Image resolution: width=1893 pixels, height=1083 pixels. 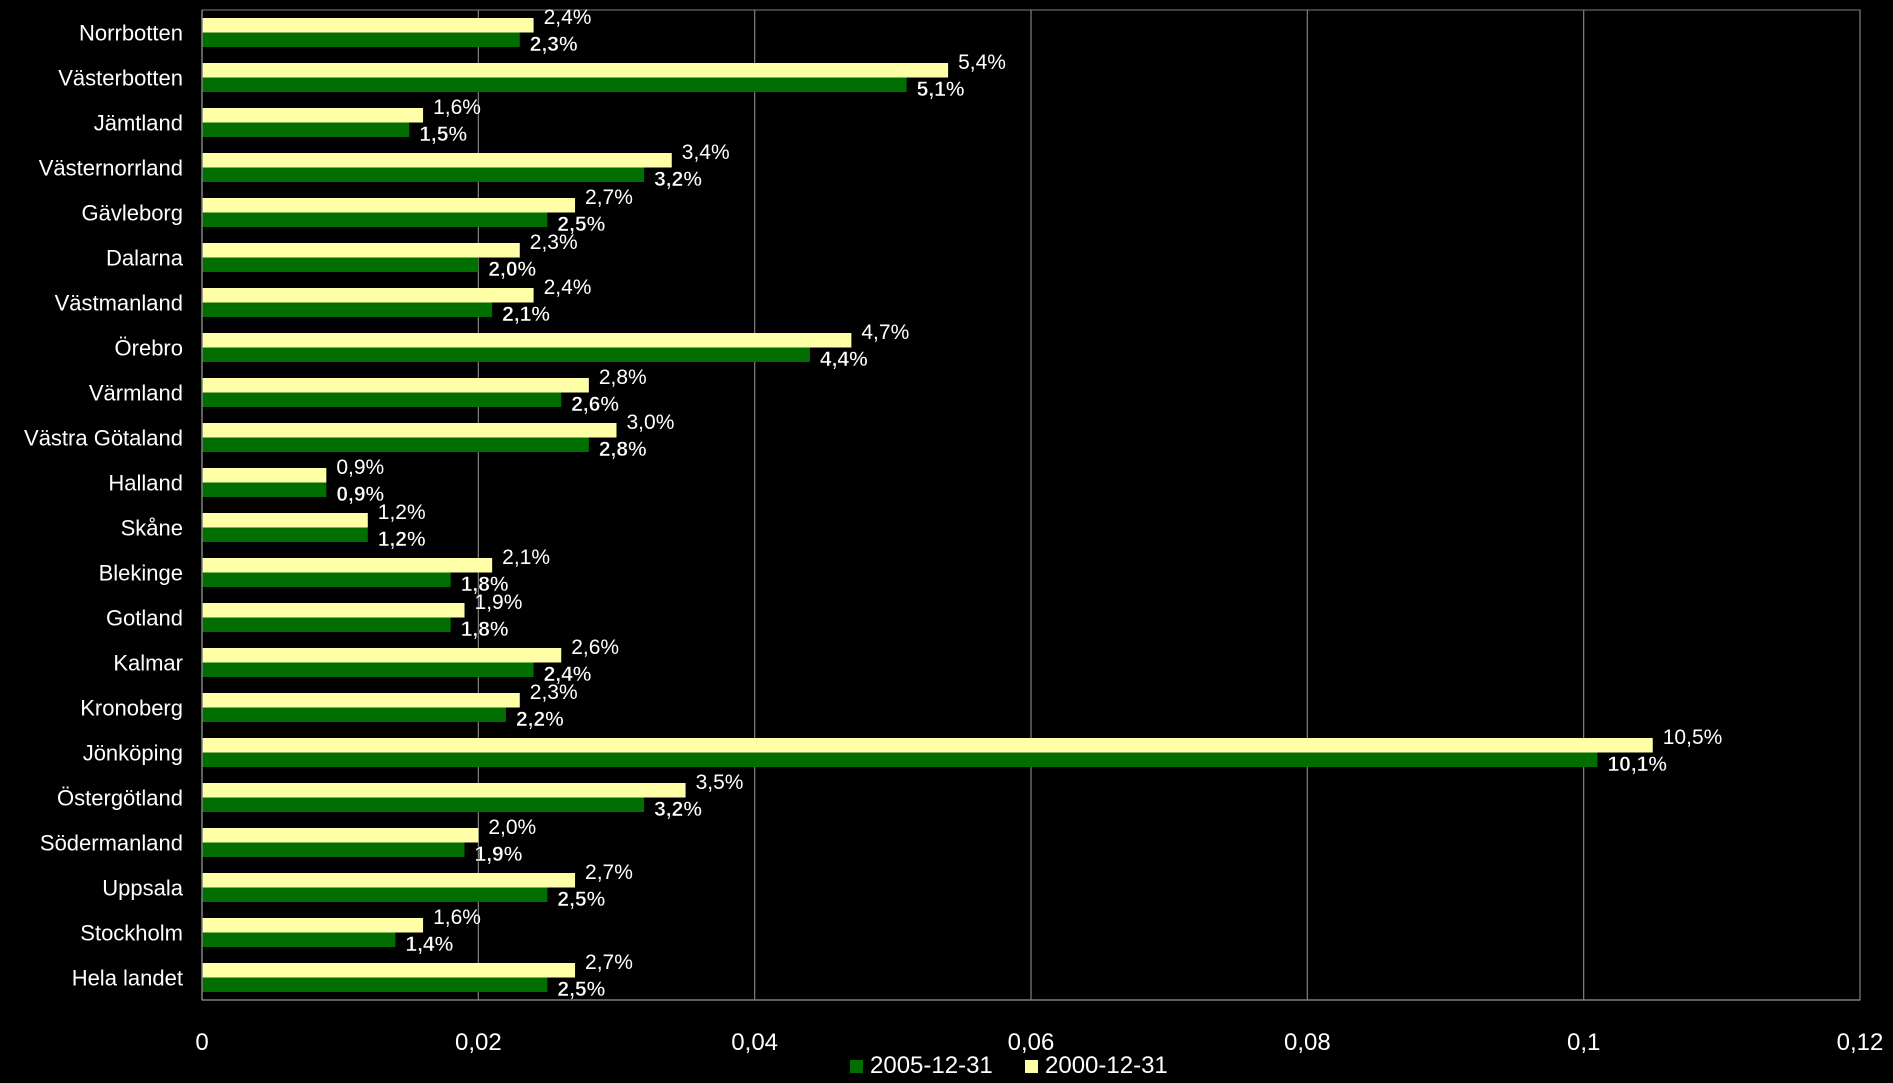 I want to click on data-label-2000: 1,2%, so click(x=402, y=512).